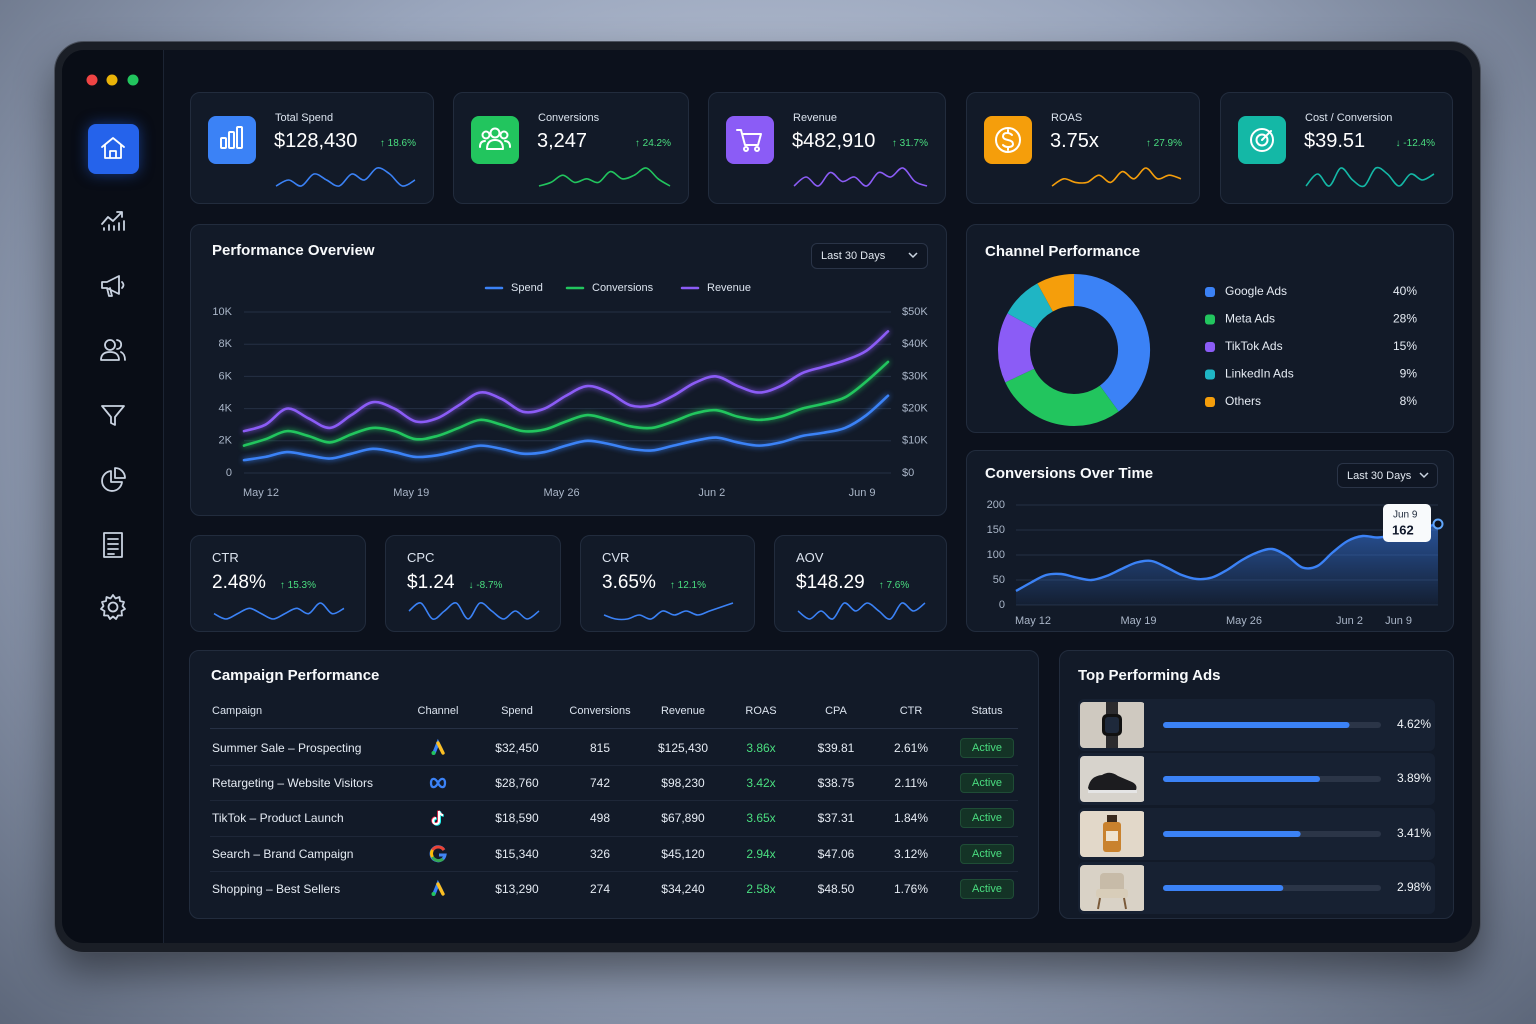 This screenshot has height=1024, width=1536. Describe the element at coordinates (293, 250) in the screenshot. I see `panel-title: Performance Overview` at that location.